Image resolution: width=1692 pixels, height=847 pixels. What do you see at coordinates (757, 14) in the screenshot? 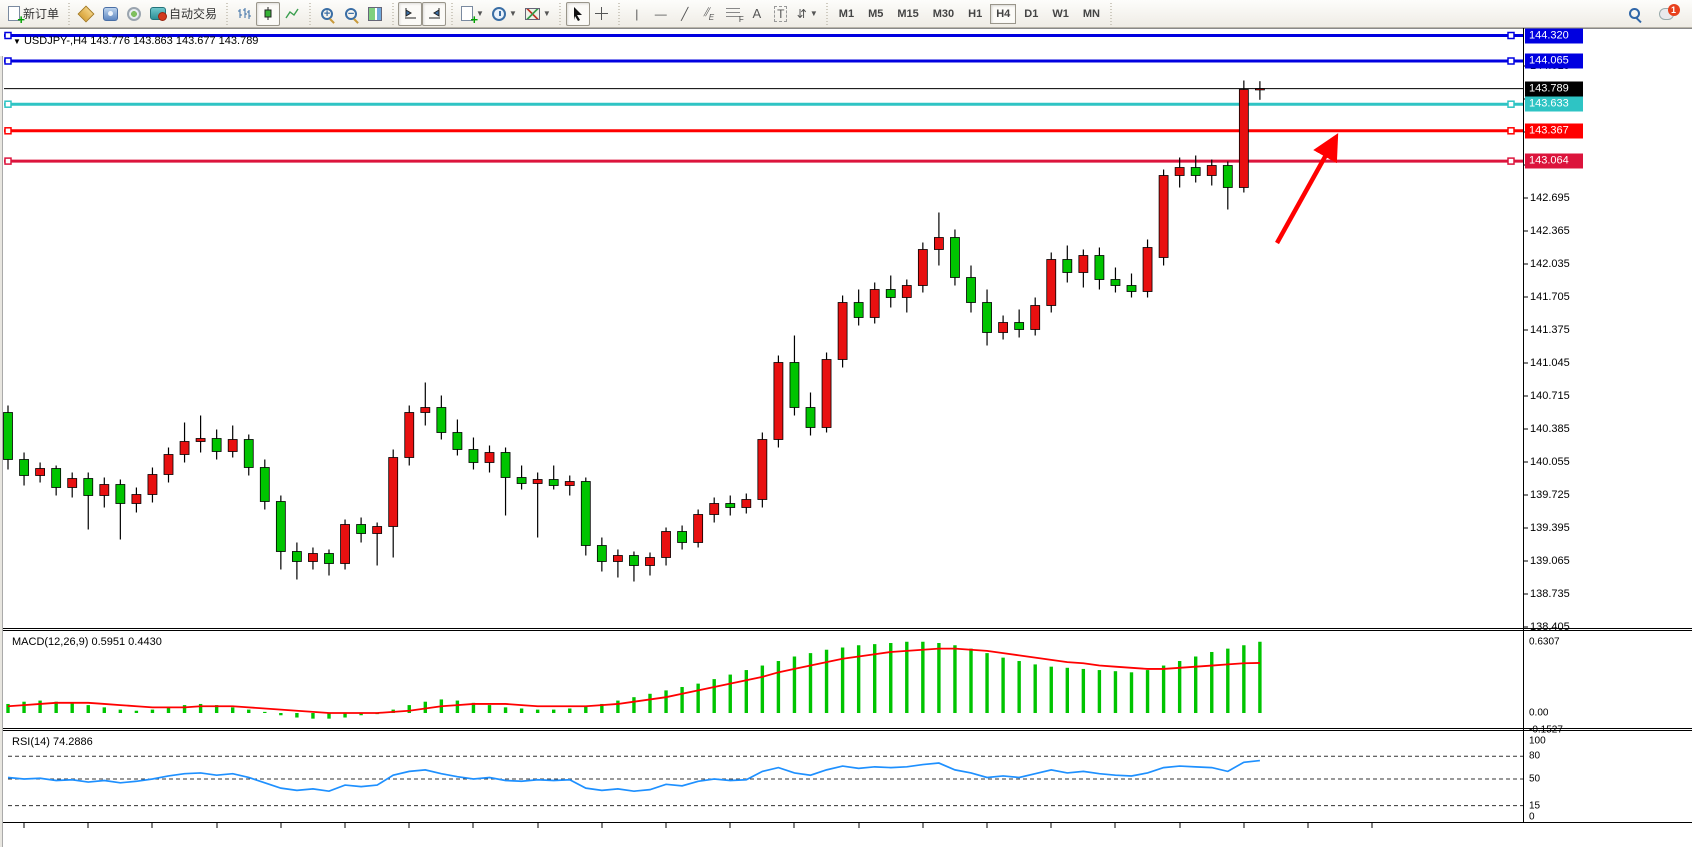
I see `text-button: A` at bounding box center [757, 14].